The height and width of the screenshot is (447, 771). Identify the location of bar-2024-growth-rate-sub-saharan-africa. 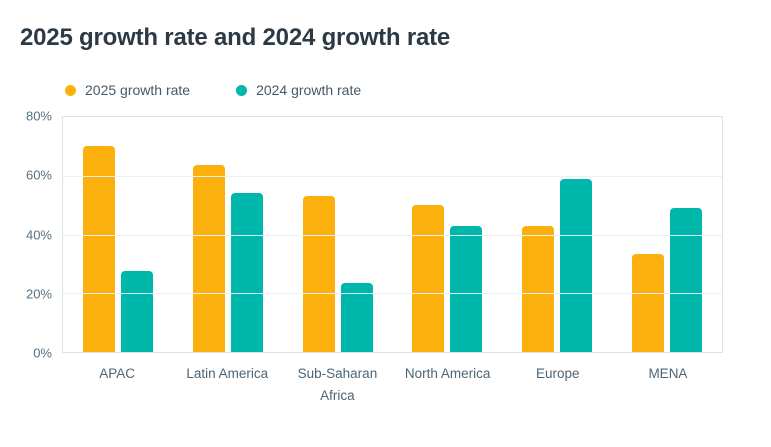
(356, 317).